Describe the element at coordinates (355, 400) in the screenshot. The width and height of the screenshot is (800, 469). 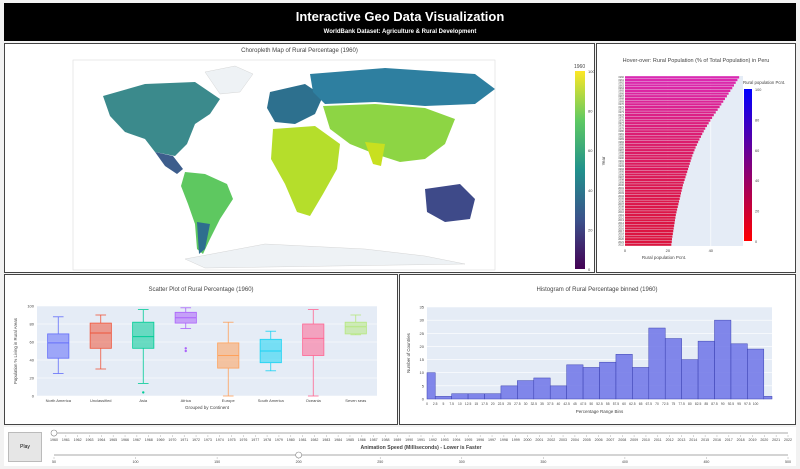
I see `box-xtick: Seven seas` at that location.